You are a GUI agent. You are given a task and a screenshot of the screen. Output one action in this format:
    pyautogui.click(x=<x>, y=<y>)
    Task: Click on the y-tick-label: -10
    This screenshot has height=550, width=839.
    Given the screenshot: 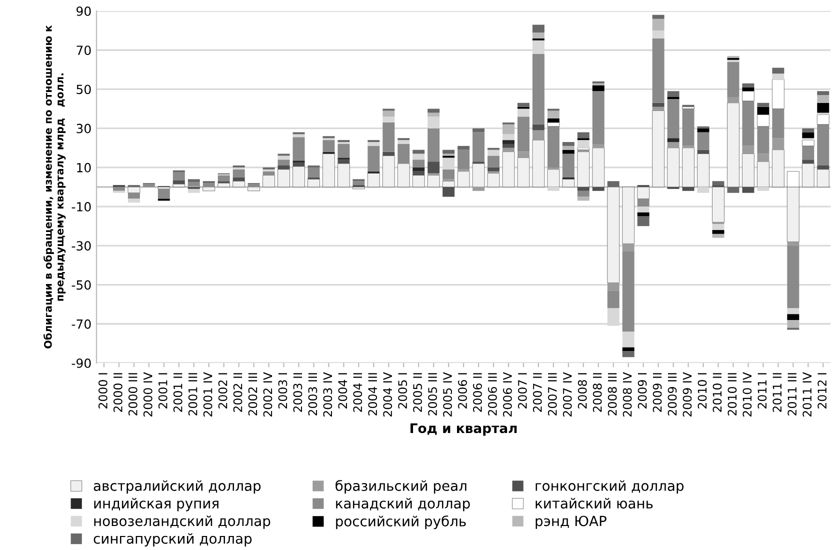 What is the action you would take?
    pyautogui.click(x=81, y=207)
    